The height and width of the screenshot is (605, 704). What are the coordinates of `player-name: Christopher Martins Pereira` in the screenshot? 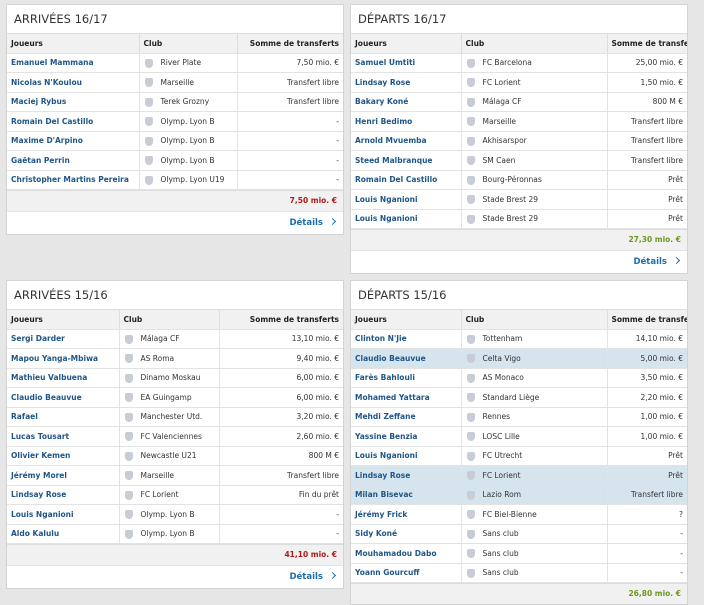 It's located at (73, 180).